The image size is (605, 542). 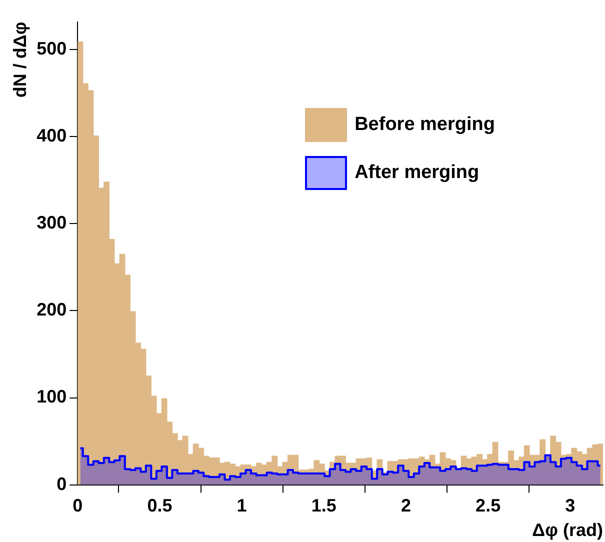 What do you see at coordinates (51, 310) in the screenshot?
I see `y-tick-label: 200` at bounding box center [51, 310].